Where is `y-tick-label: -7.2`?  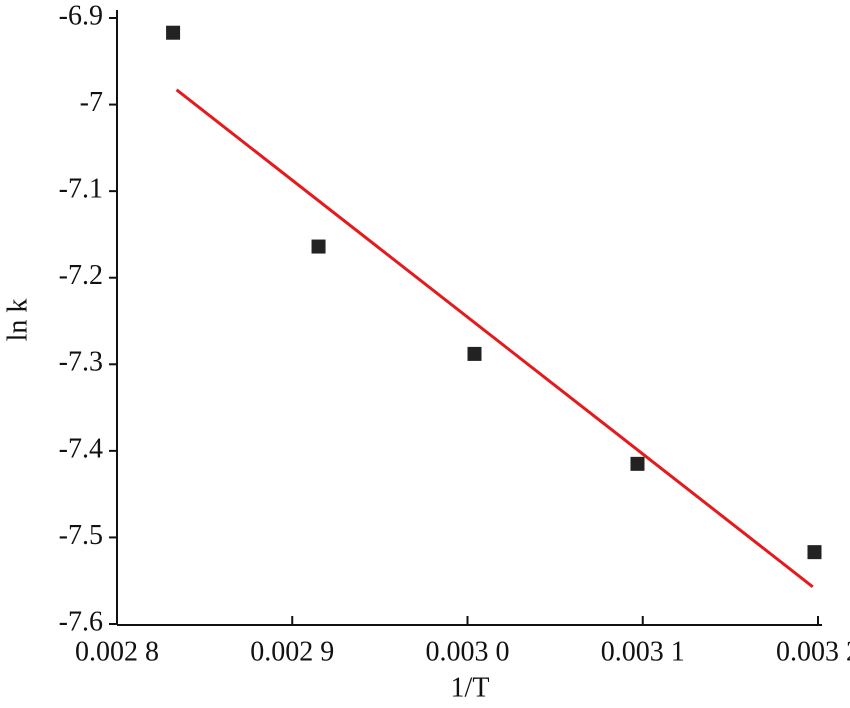 y-tick-label: -7.2 is located at coordinates (81, 275).